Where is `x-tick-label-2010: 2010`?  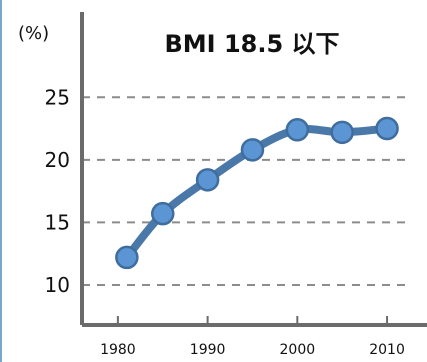
x-tick-label-2010: 2010 is located at coordinates (387, 350).